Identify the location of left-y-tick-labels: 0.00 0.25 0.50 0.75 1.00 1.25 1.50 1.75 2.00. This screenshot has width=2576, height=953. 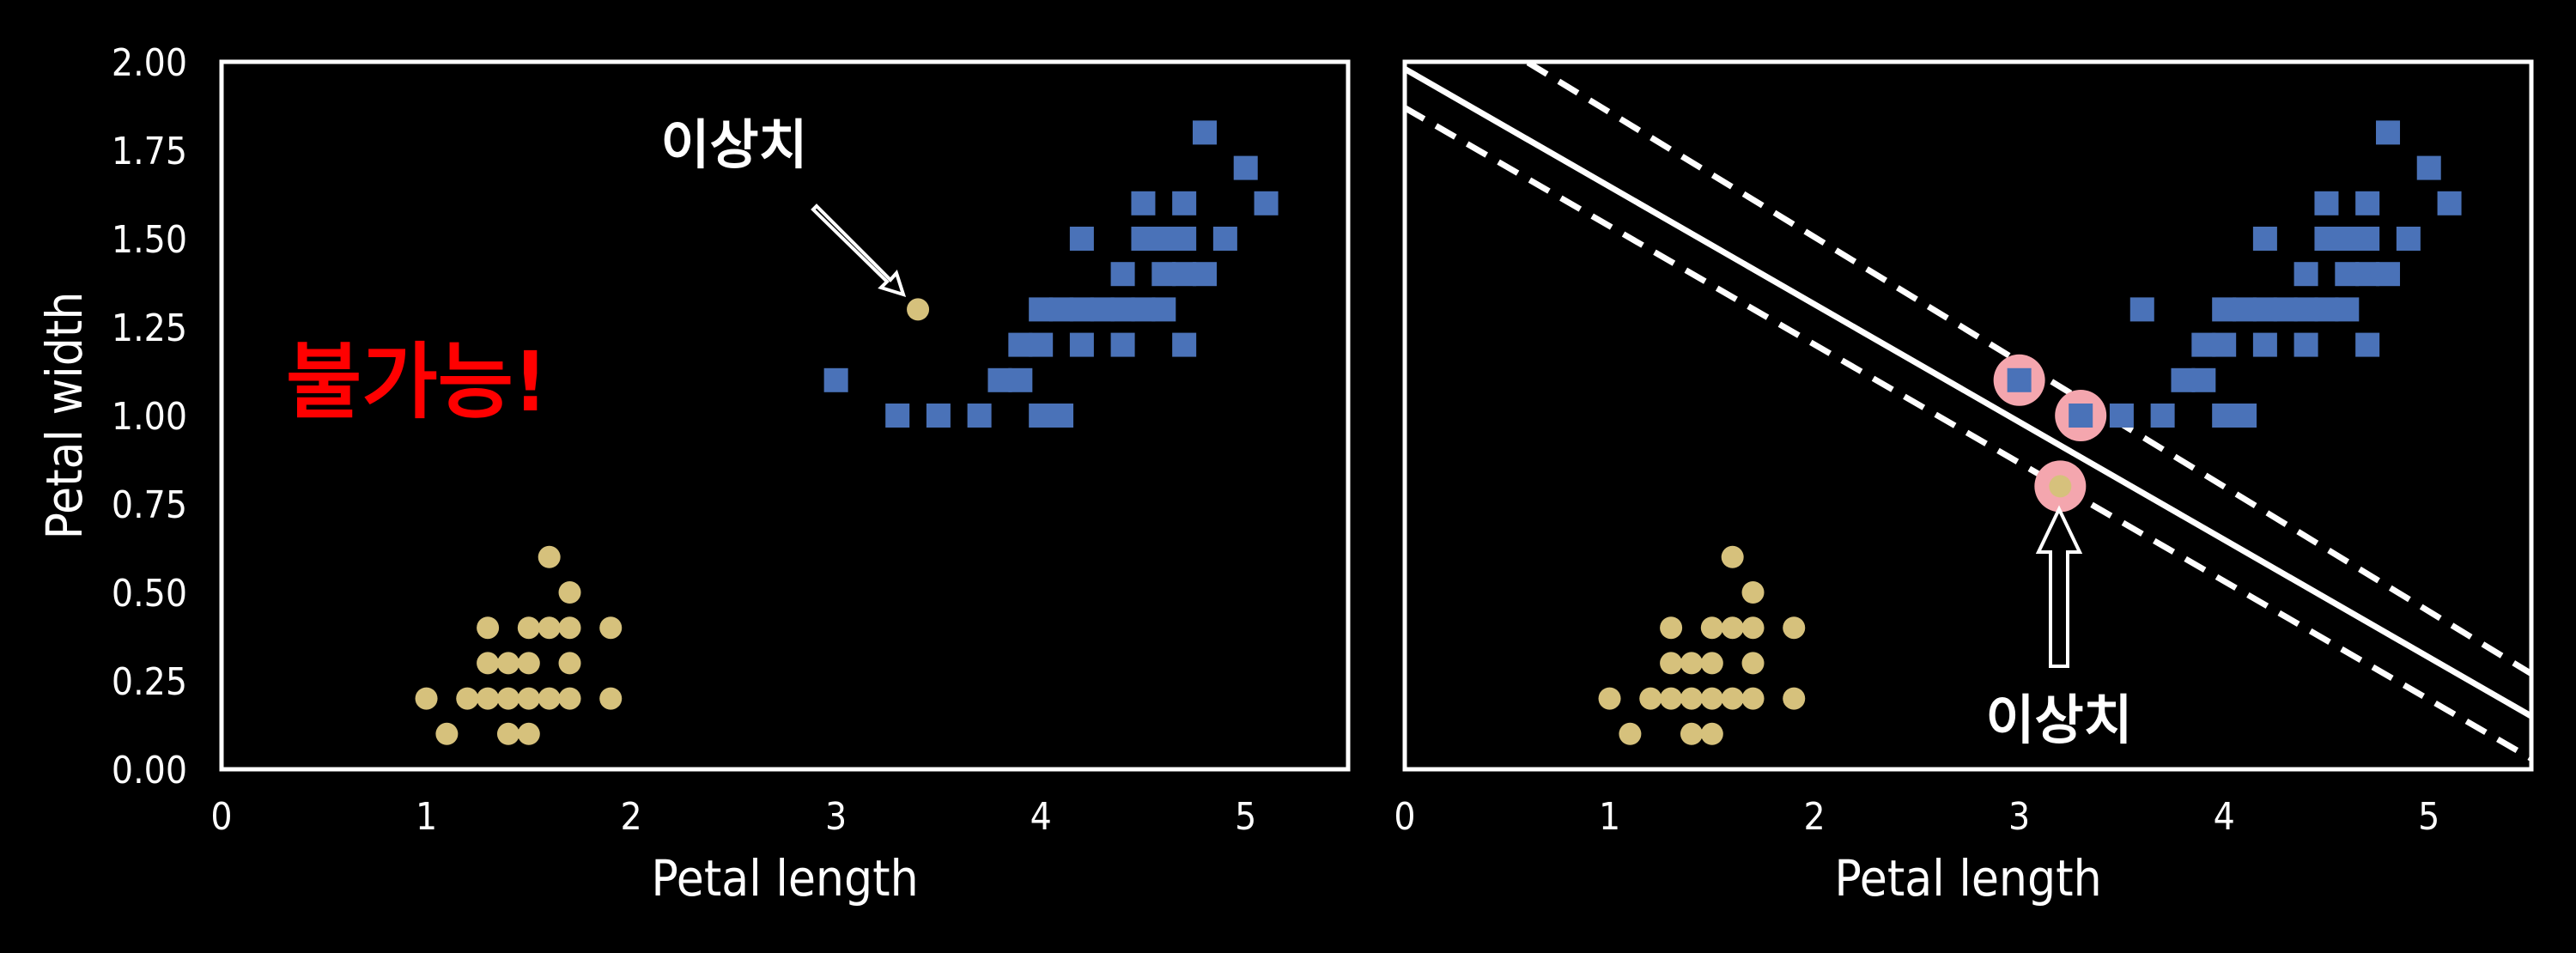
(149, 416).